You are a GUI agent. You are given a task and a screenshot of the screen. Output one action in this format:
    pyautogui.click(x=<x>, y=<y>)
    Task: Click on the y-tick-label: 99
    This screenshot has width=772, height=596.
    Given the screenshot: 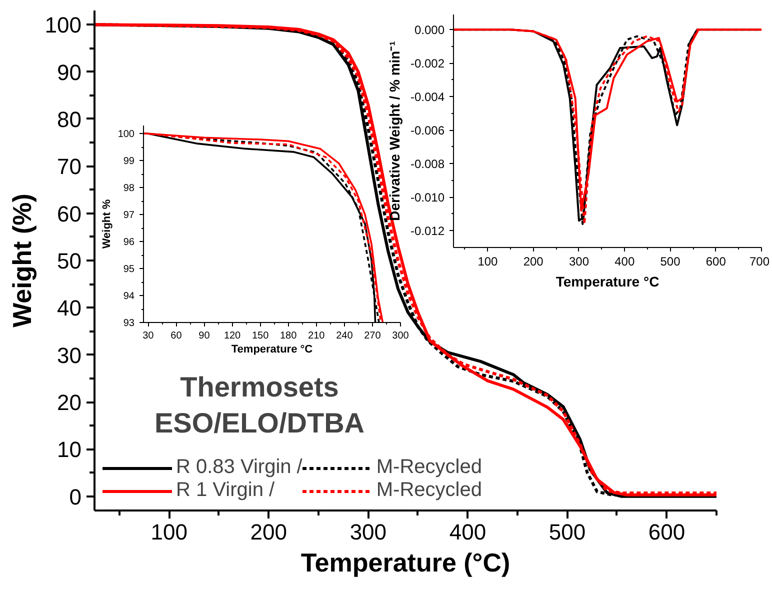 What is the action you would take?
    pyautogui.click(x=129, y=162)
    